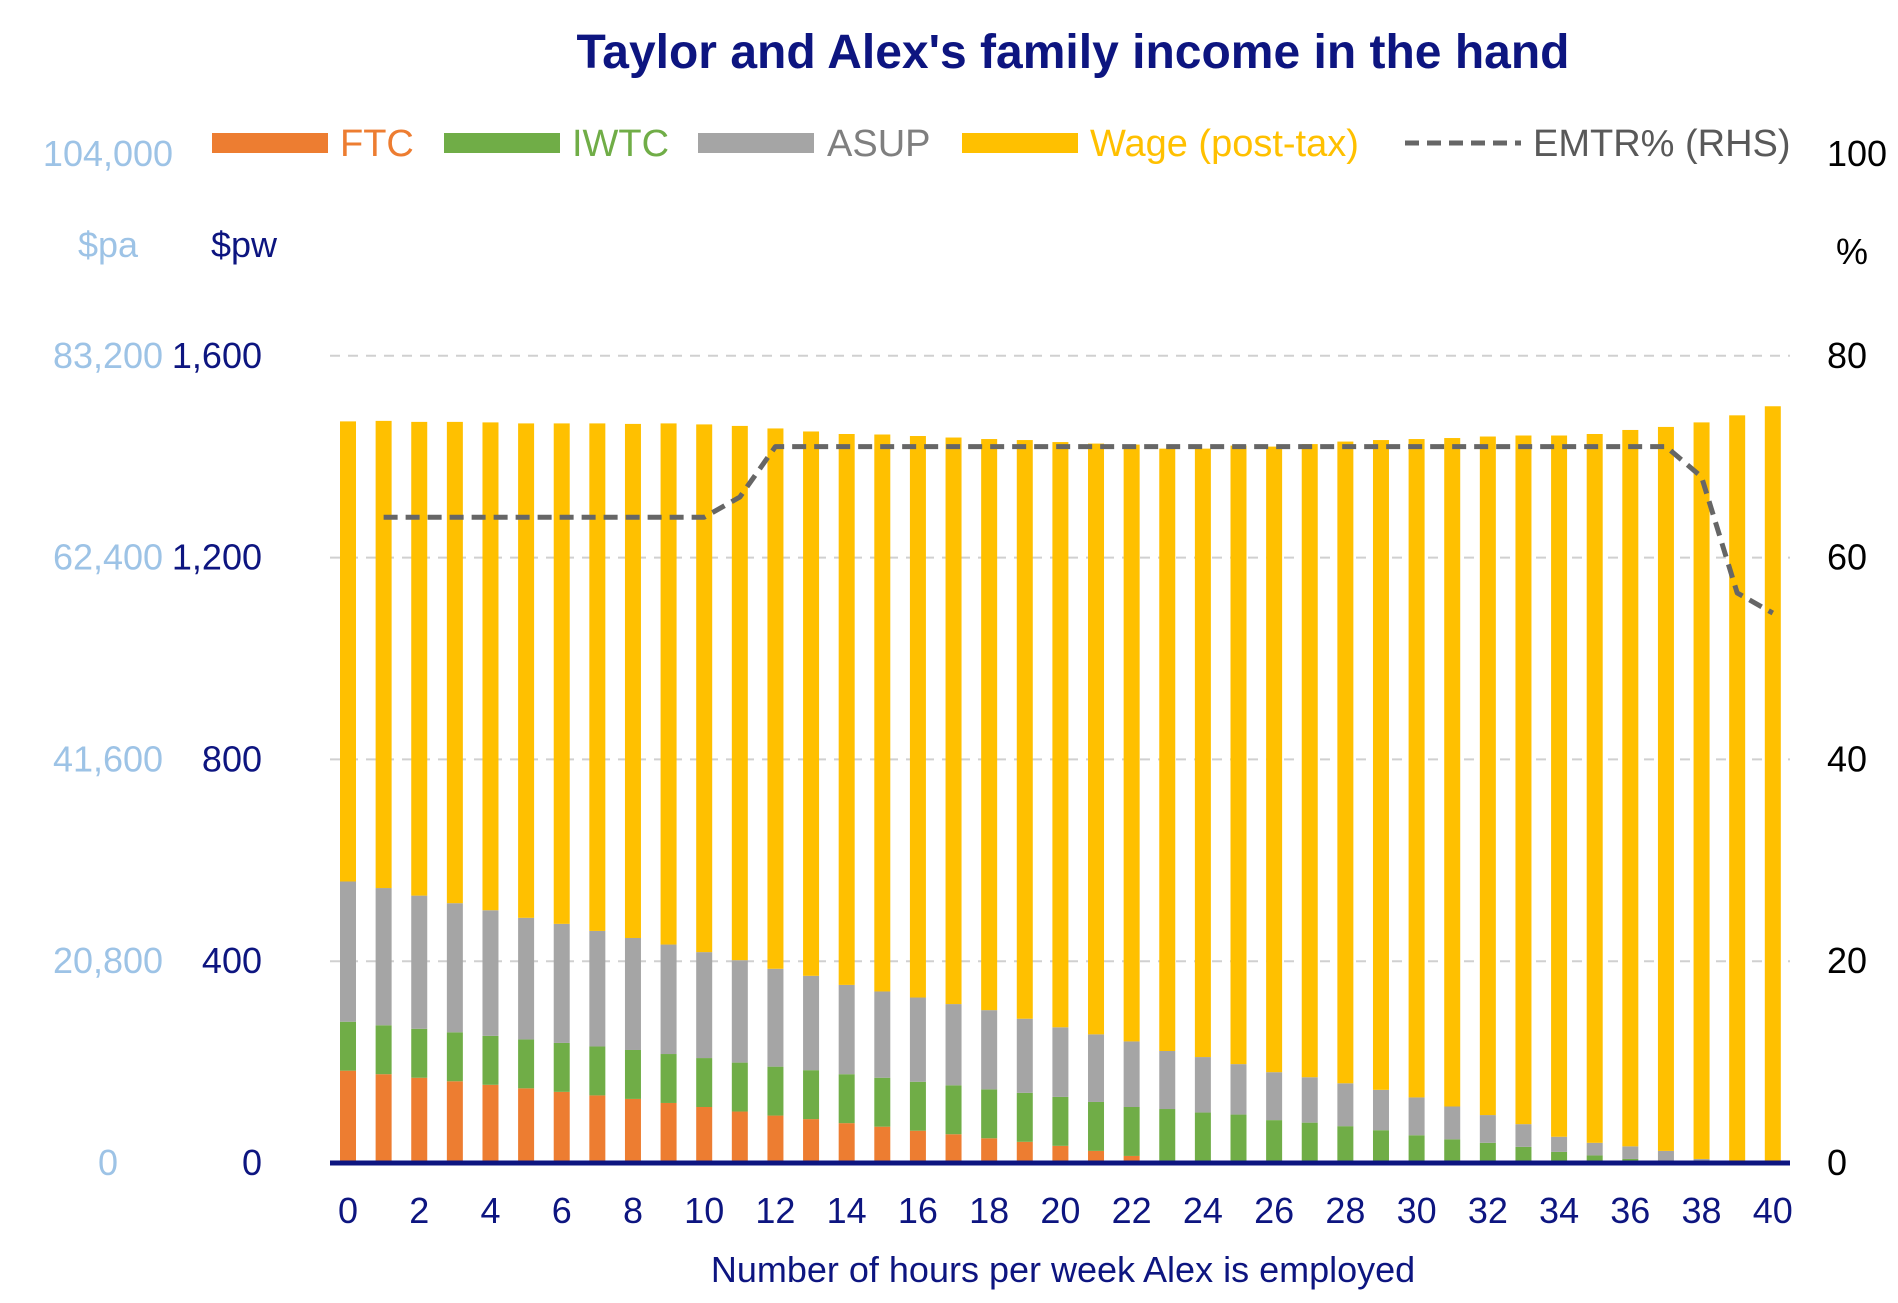 The height and width of the screenshot is (1303, 1898). What do you see at coordinates (620, 144) in the screenshot?
I see `legend-label-iwtc: IWTC` at bounding box center [620, 144].